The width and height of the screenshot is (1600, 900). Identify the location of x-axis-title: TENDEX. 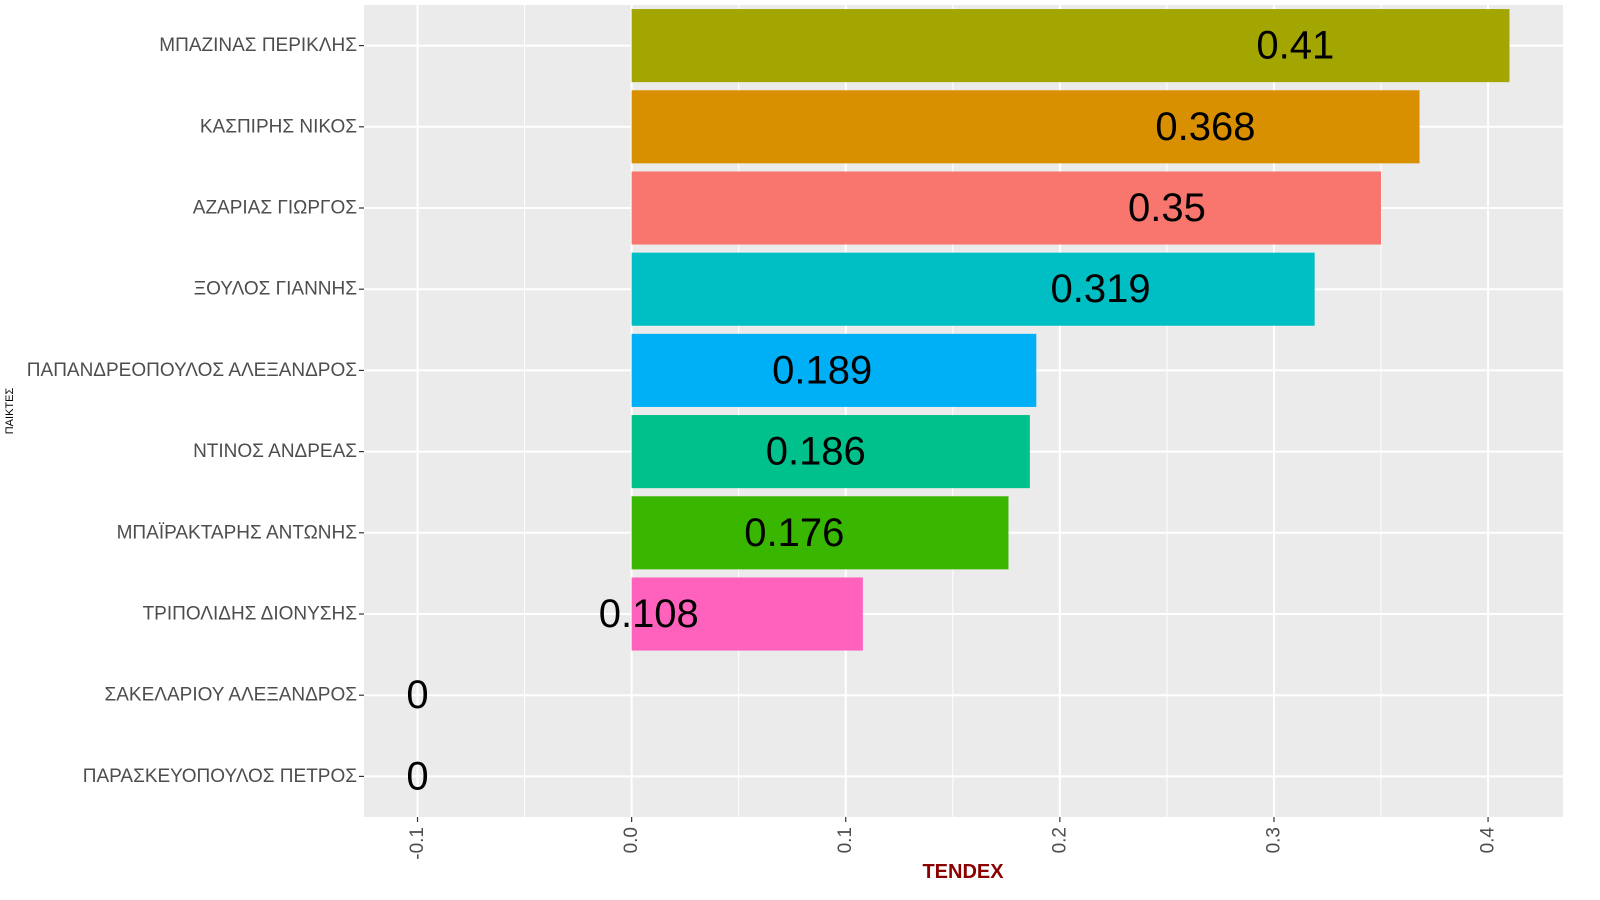
(963, 872).